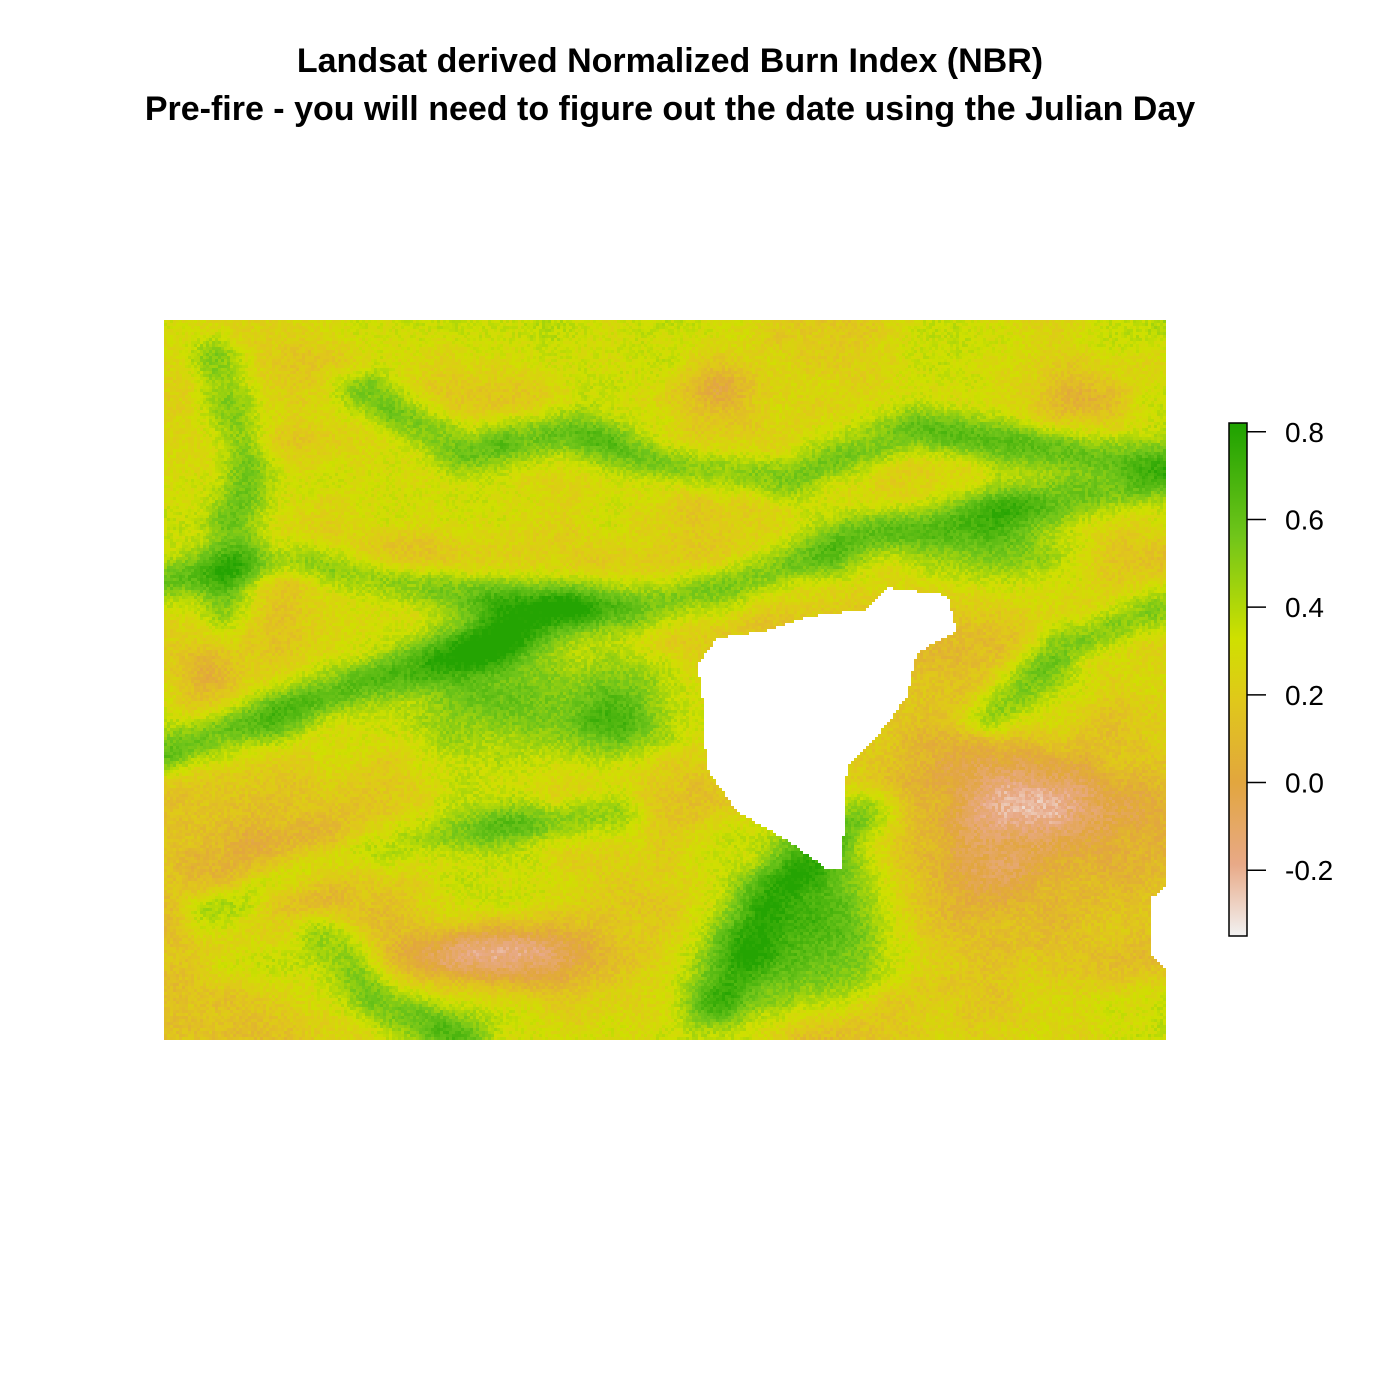  What do you see at coordinates (1304, 432) in the screenshot?
I see `colorbar-tick-label: 0.8` at bounding box center [1304, 432].